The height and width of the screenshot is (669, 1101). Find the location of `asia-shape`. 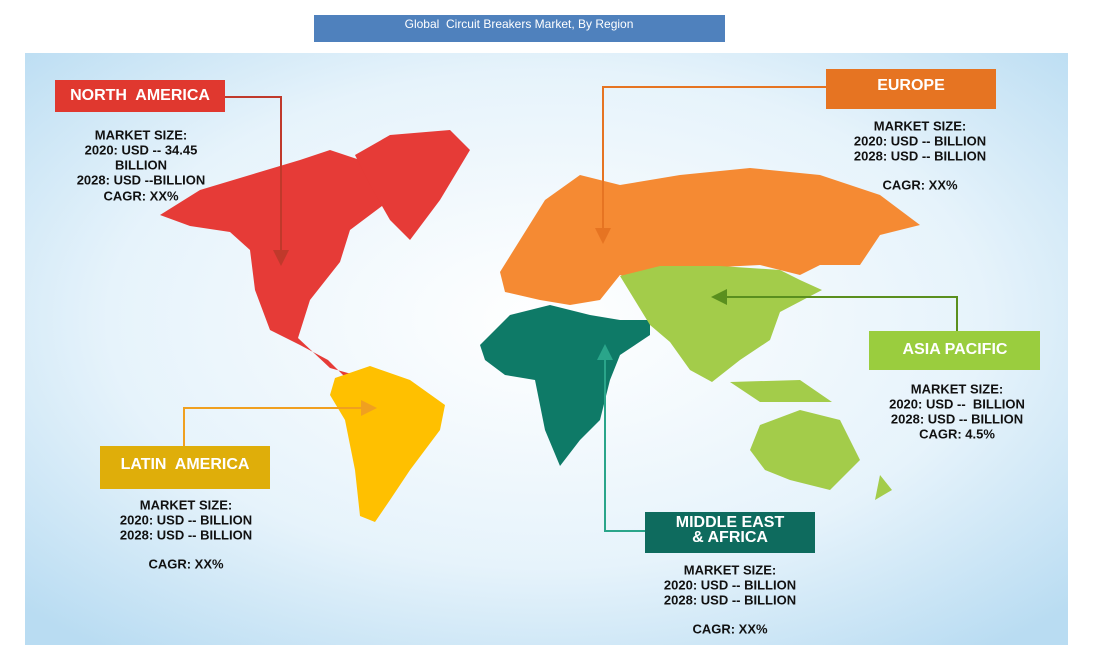

asia-shape is located at coordinates (721, 324).